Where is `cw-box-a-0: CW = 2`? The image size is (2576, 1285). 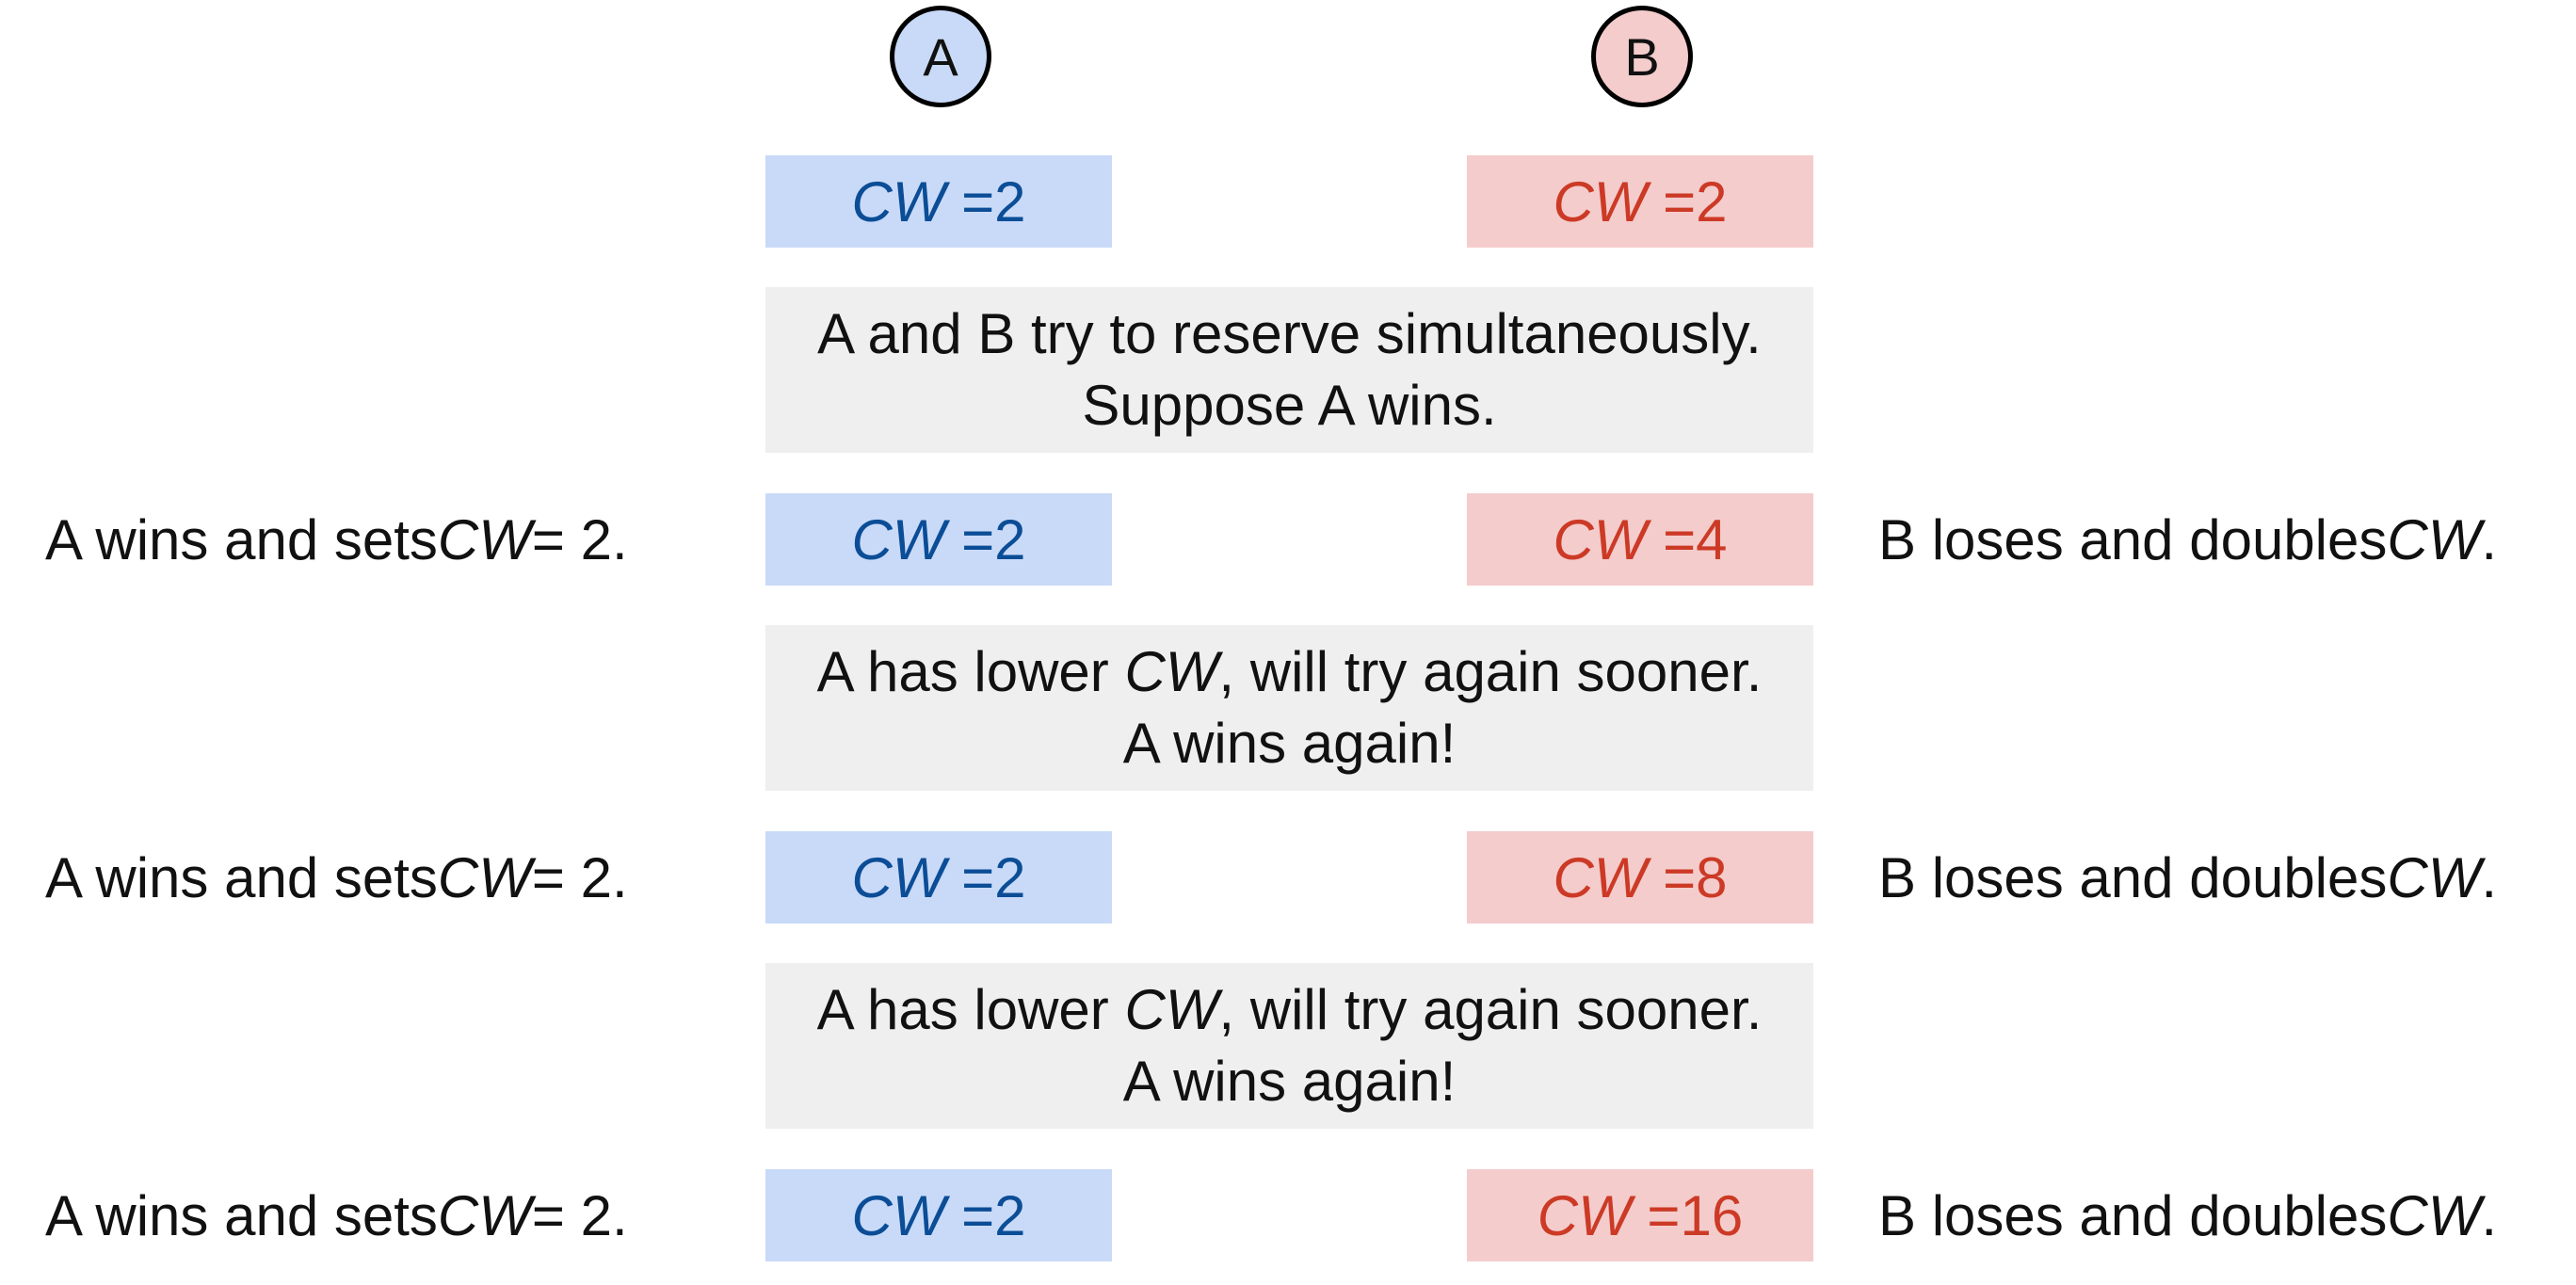 cw-box-a-0: CW = 2 is located at coordinates (938, 201).